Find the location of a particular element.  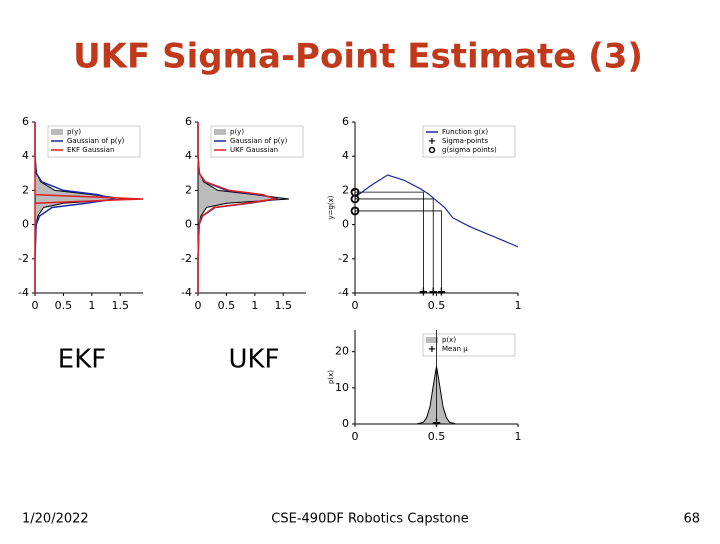

footer-page: 68 is located at coordinates (691, 519).